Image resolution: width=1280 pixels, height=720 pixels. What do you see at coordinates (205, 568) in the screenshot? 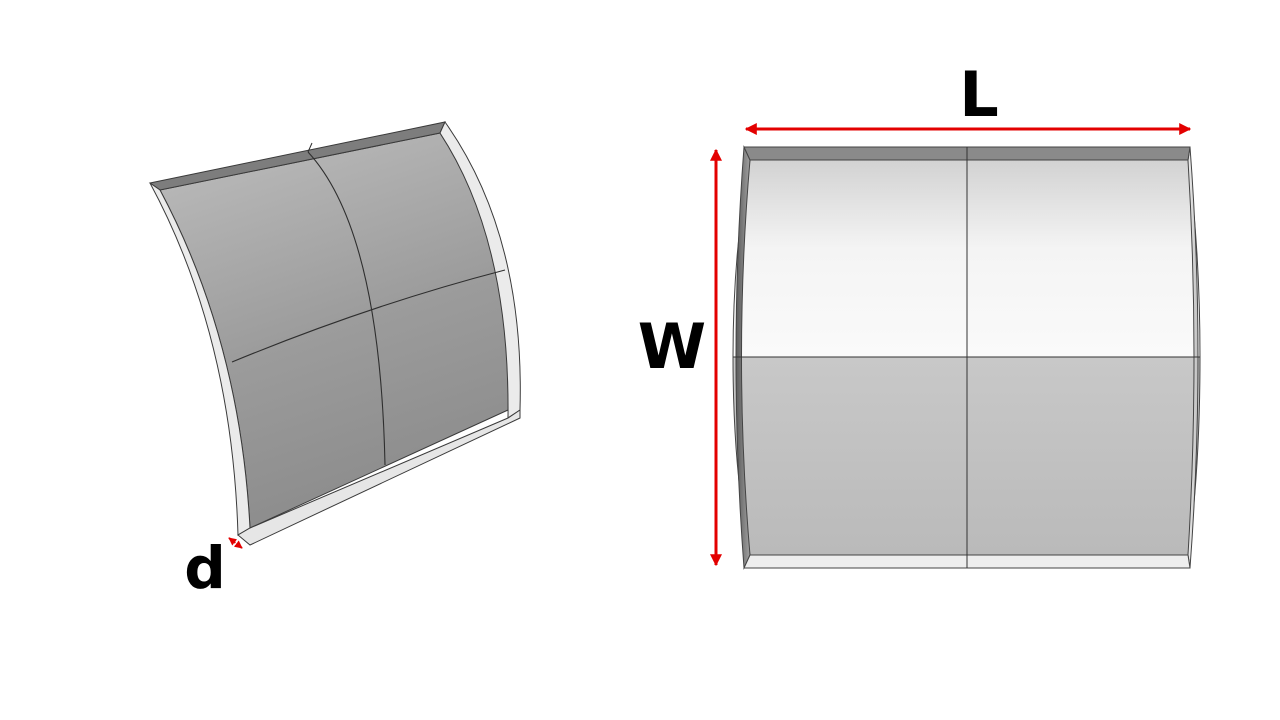
I see `thickness-label: d` at bounding box center [205, 568].